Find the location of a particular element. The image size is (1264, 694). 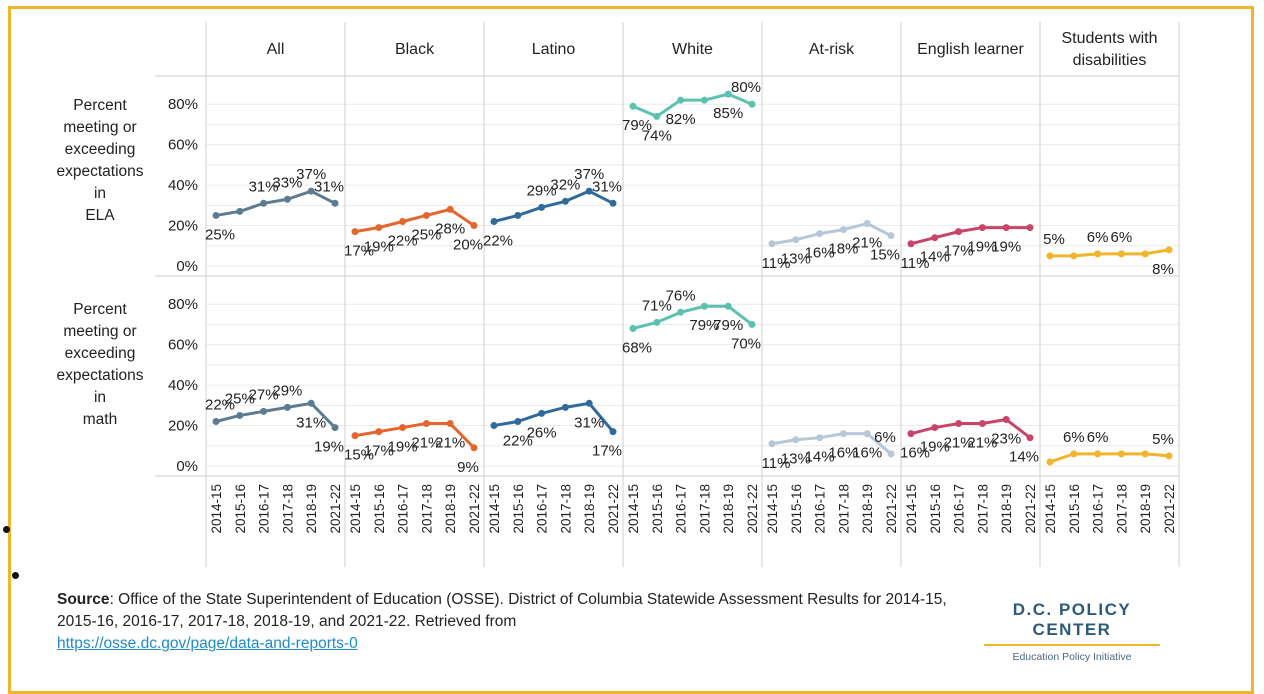

row-axis-label: meeting or is located at coordinates (99, 331).